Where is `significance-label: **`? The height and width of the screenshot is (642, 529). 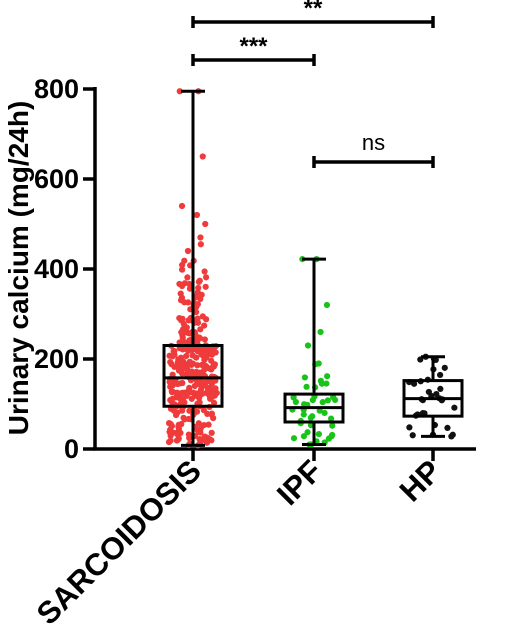
significance-label: ** is located at coordinates (313, 11).